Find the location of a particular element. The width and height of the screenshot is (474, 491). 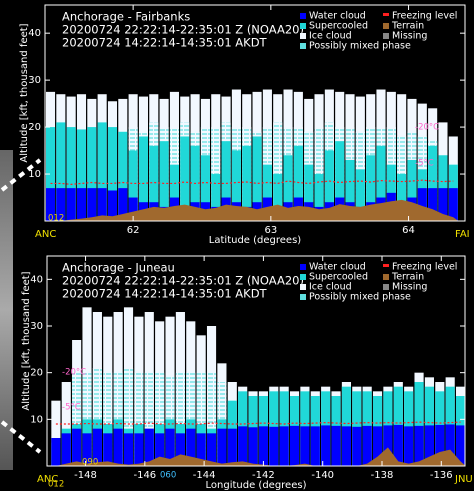

annotation: -20°C is located at coordinates (427, 128).